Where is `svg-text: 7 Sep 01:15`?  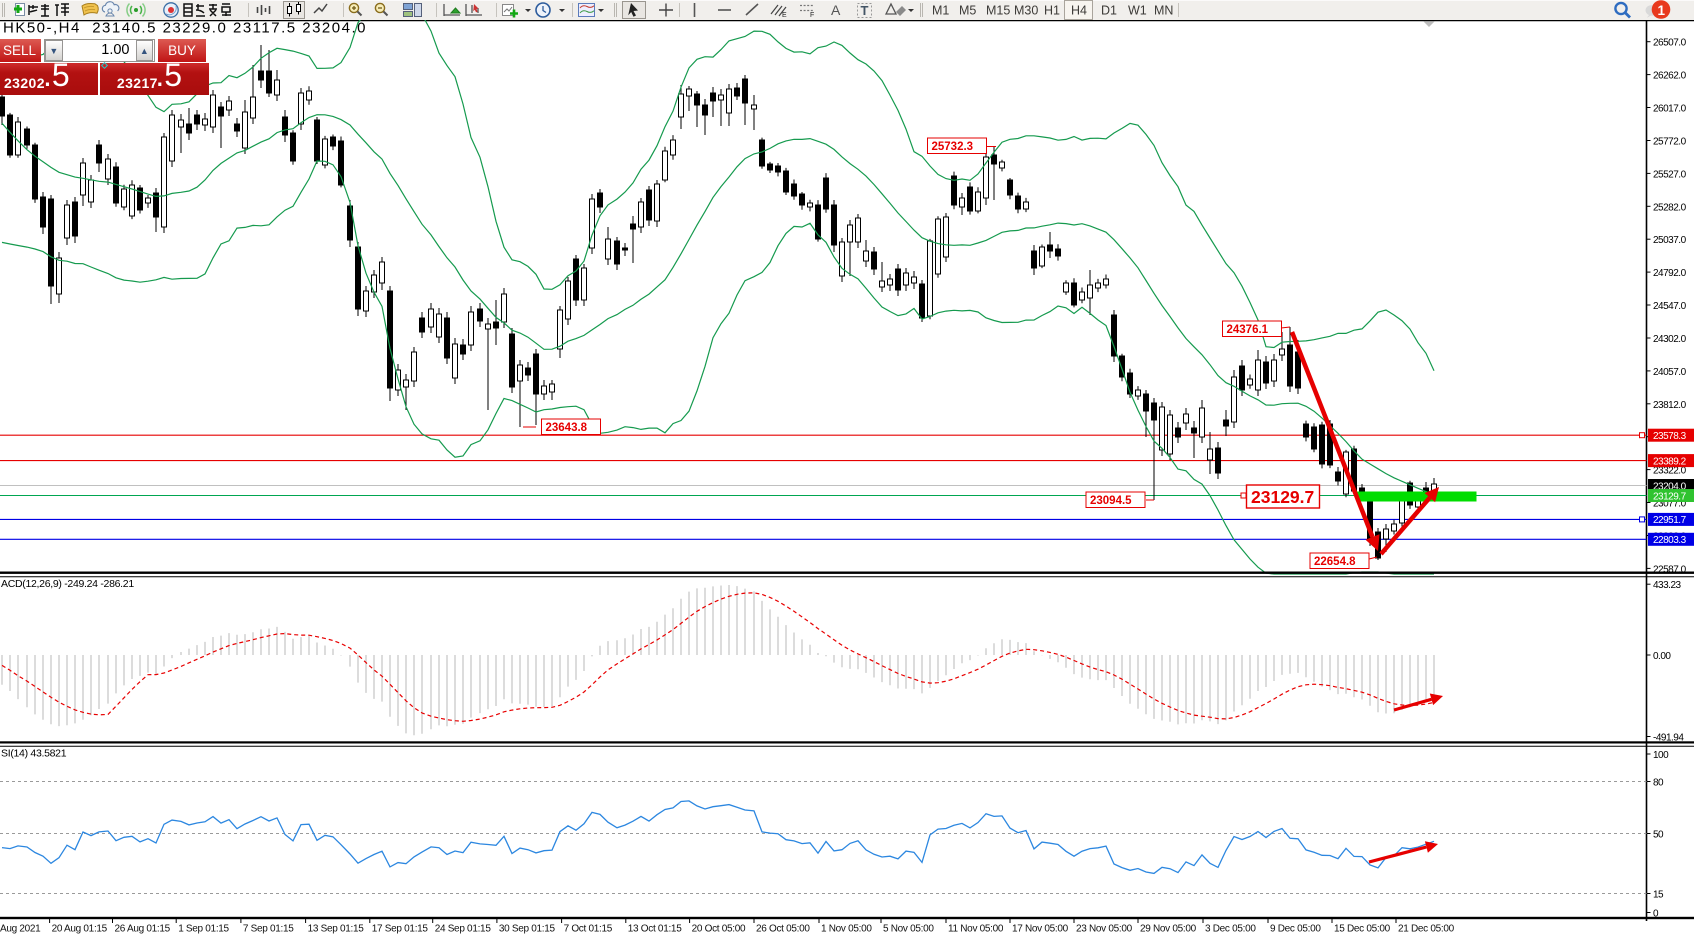 svg-text: 7 Sep 01:15 is located at coordinates (268, 929).